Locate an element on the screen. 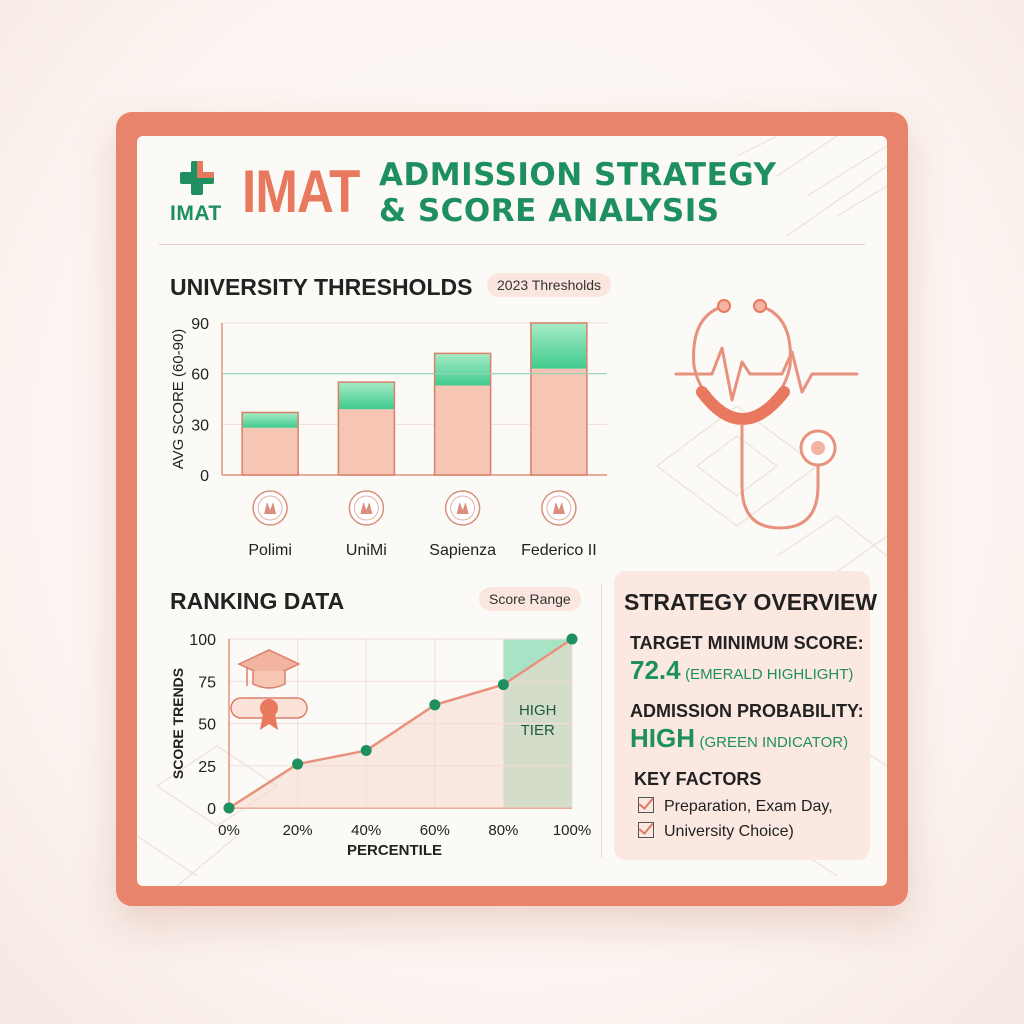  ranking-badge: Score Range is located at coordinates (530, 599).